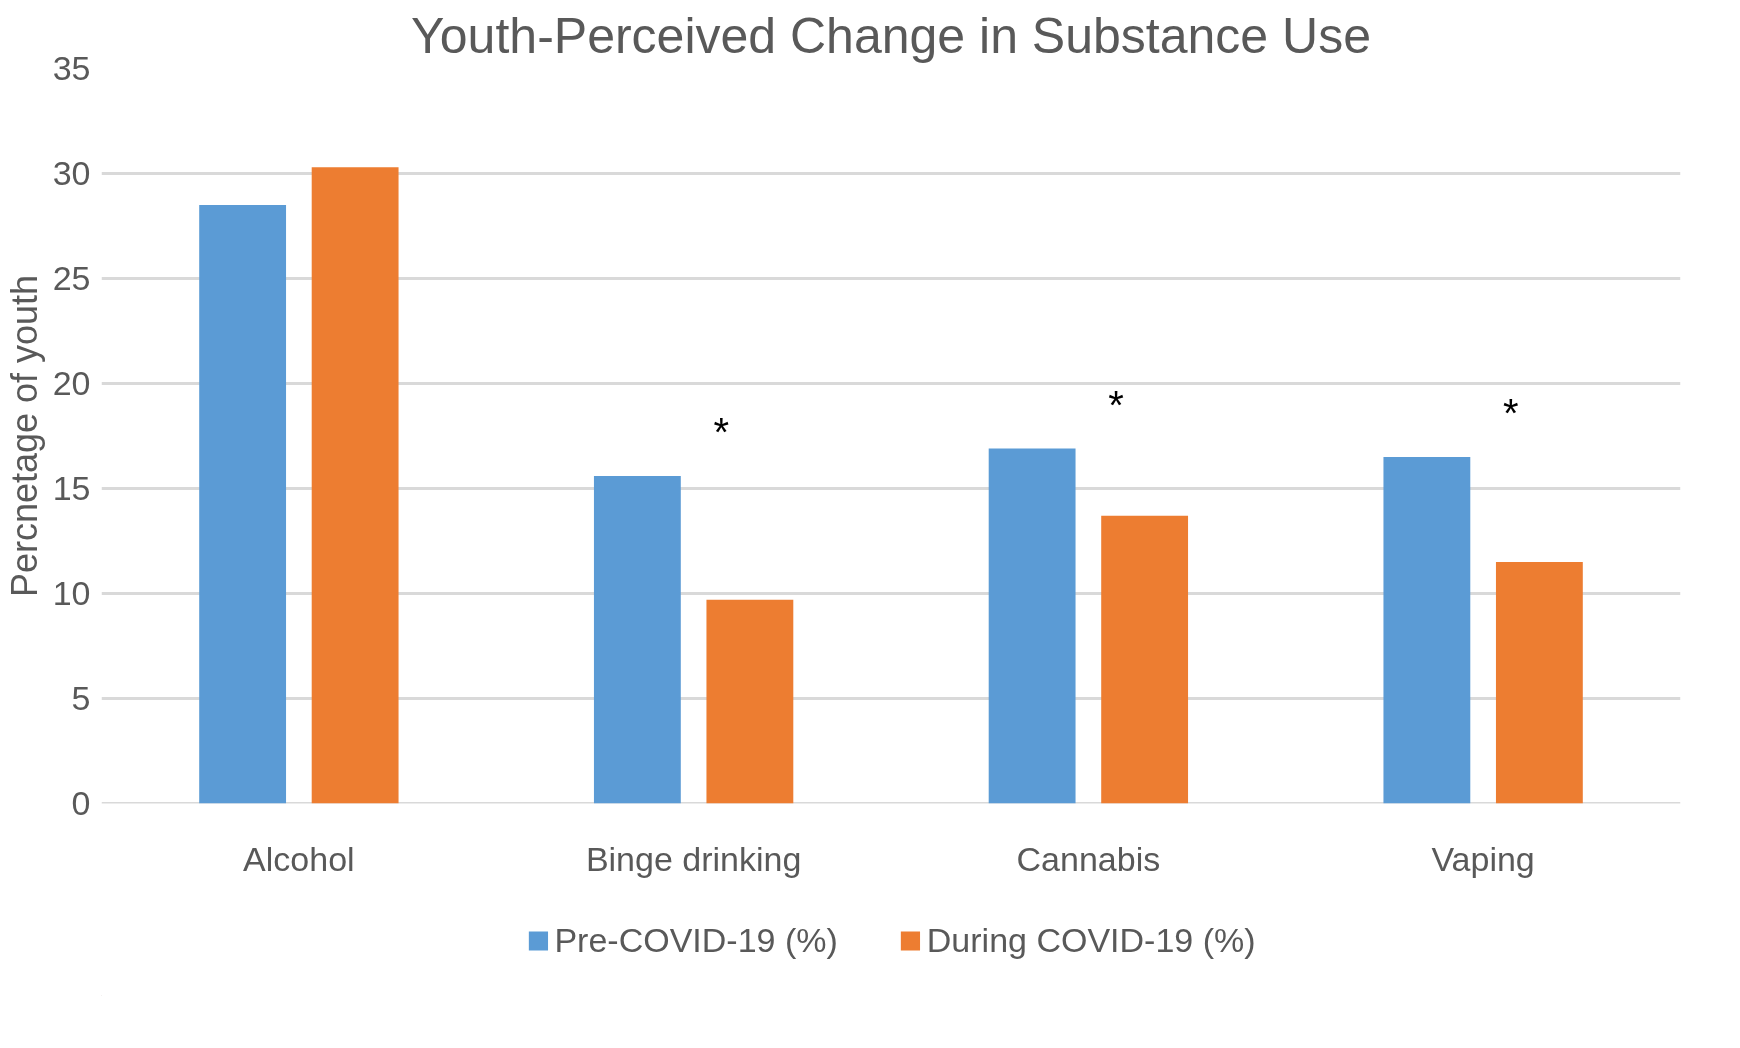 This screenshot has height=1048, width=1740. I want to click on y-axis-title: Percnetage of youth, so click(24, 436).